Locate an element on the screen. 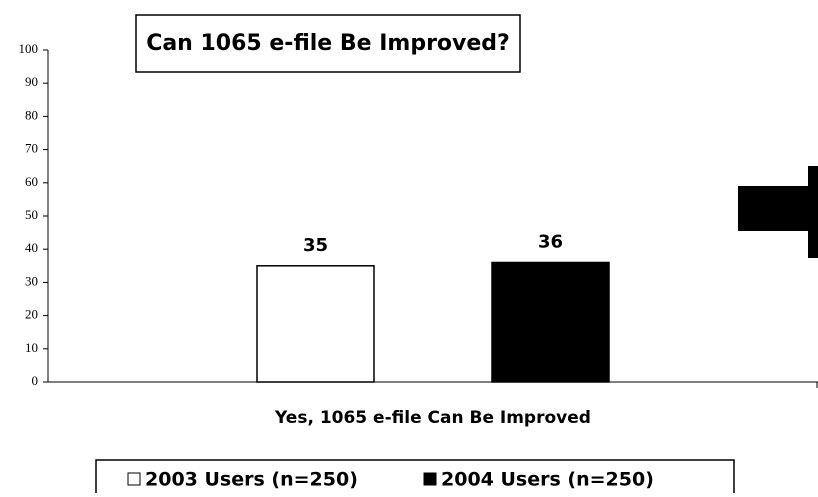  y-tick-label: 50 is located at coordinates (31, 214).